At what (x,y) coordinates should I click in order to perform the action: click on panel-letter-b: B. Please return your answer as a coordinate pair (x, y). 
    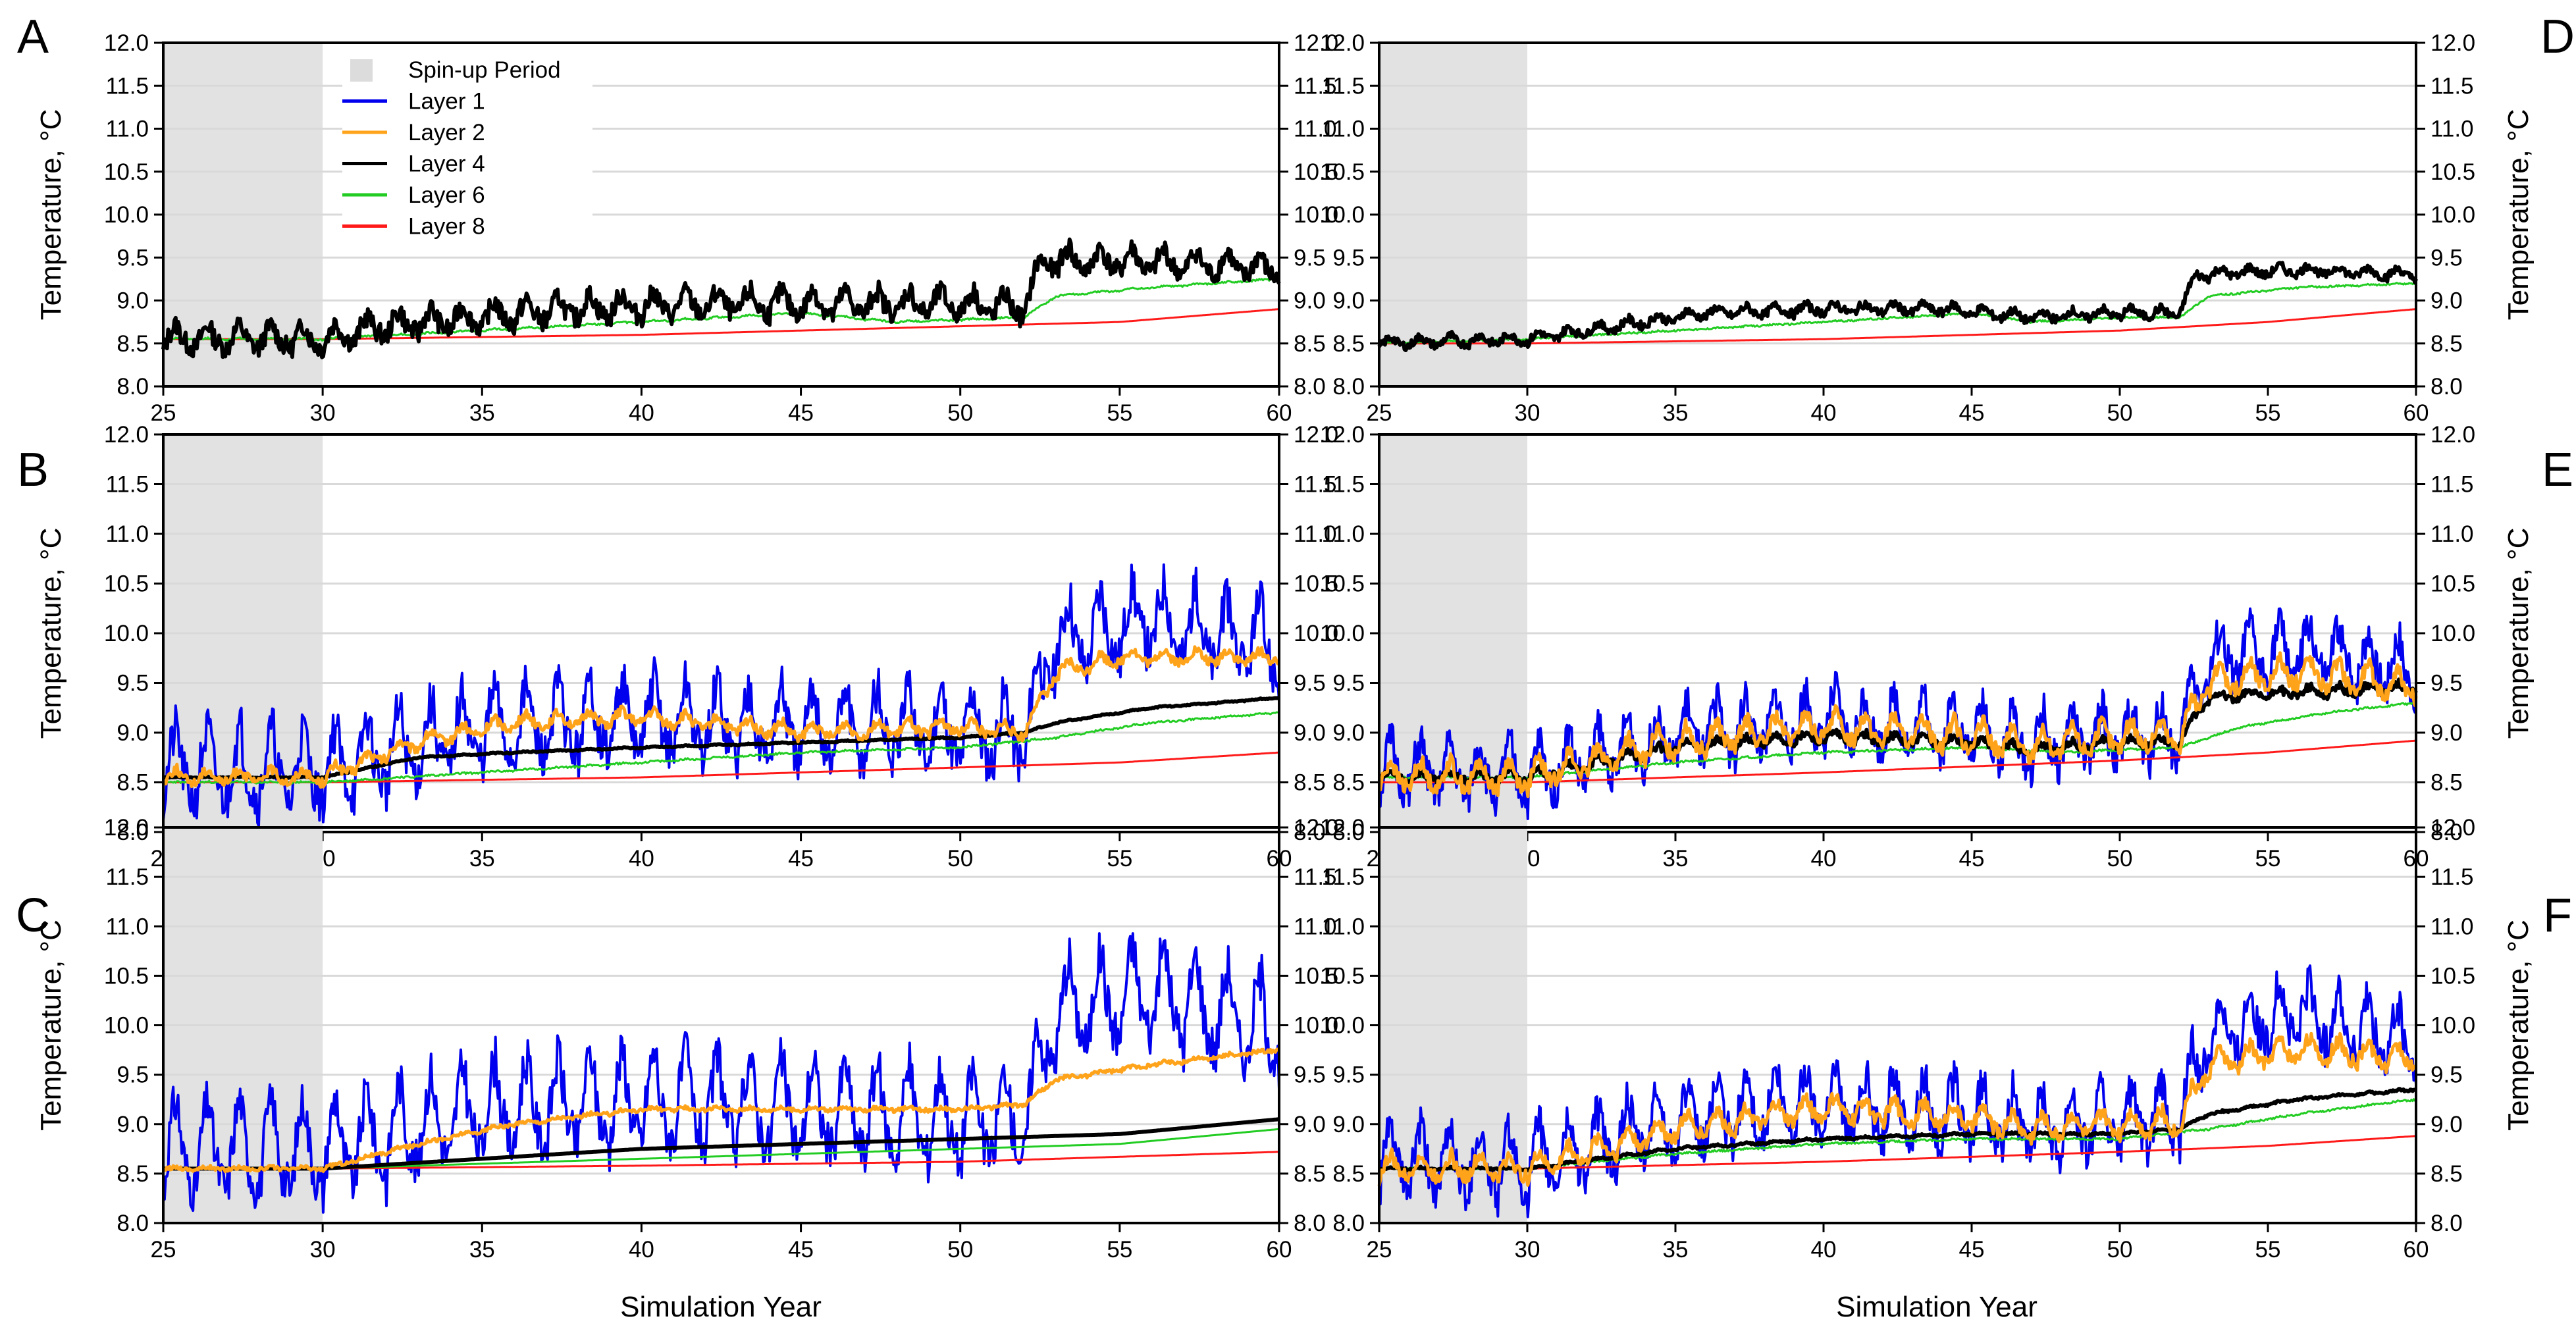
    Looking at the image, I should click on (33, 470).